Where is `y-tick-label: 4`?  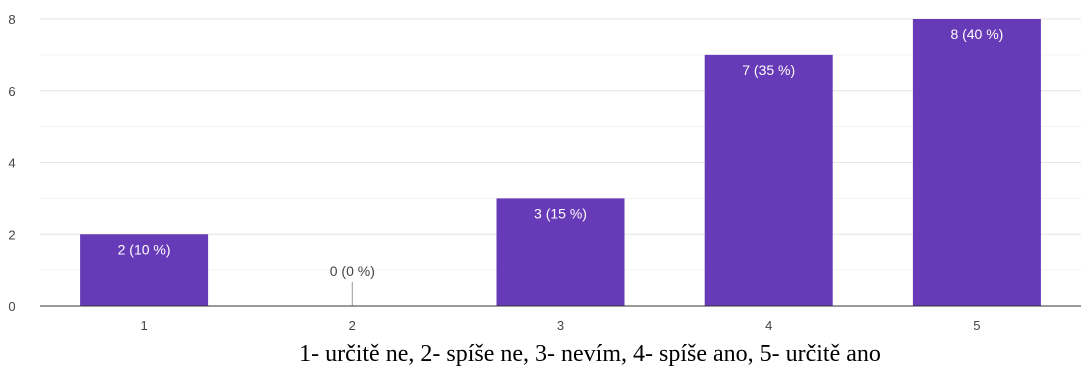 y-tick-label: 4 is located at coordinates (11, 163).